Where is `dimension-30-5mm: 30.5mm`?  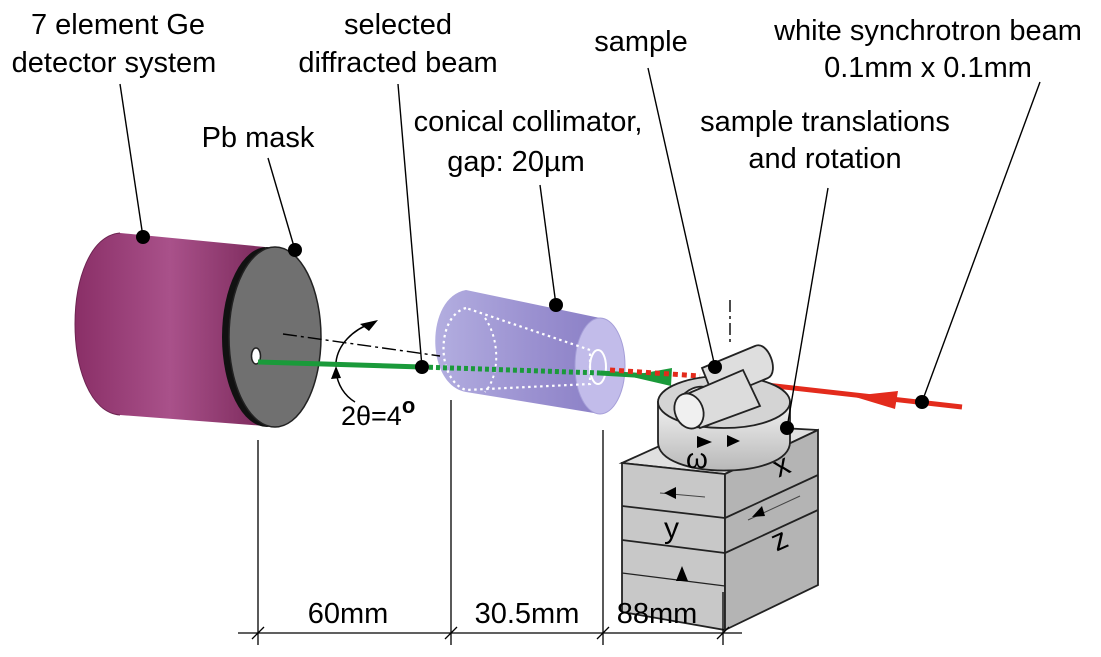 dimension-30-5mm: 30.5mm is located at coordinates (527, 614).